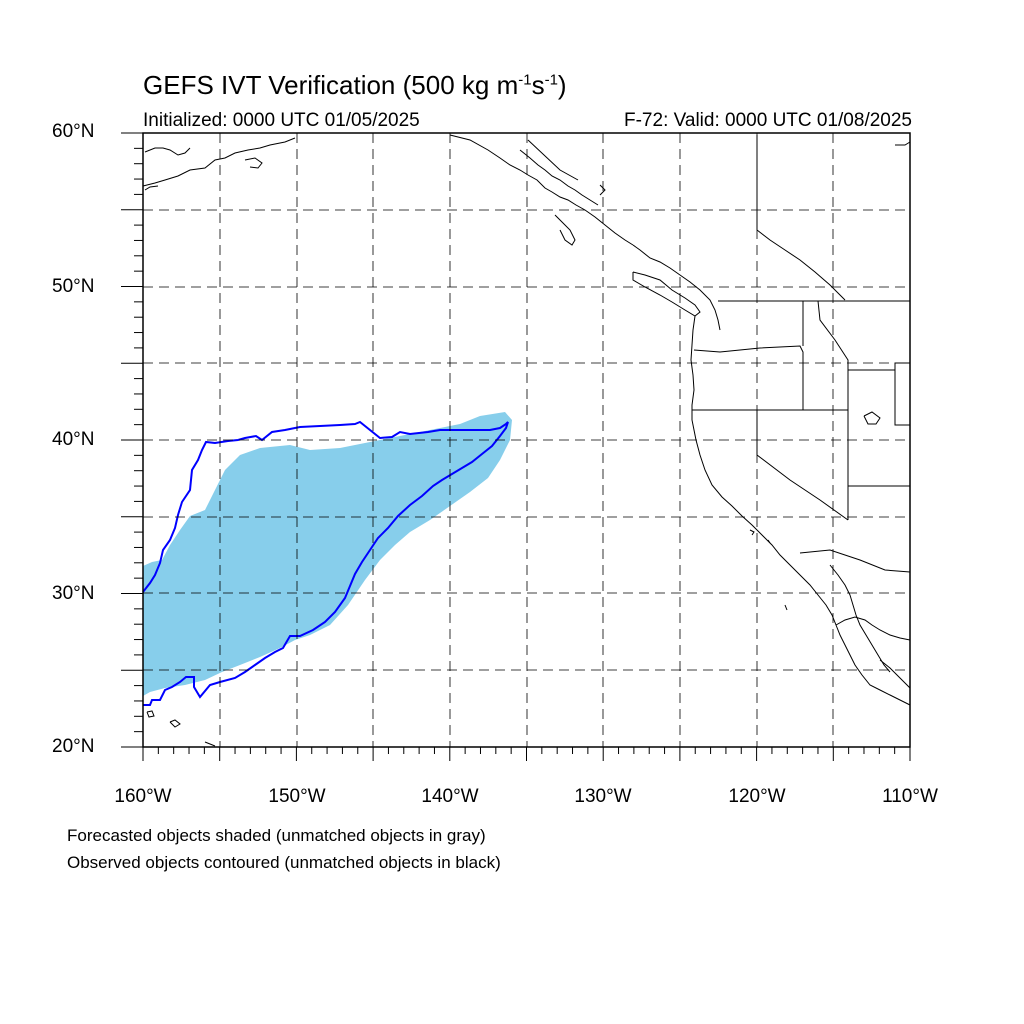 The height and width of the screenshot is (1024, 1024). Describe the element at coordinates (757, 796) in the screenshot. I see `lon-label-120w: 120°W` at that location.